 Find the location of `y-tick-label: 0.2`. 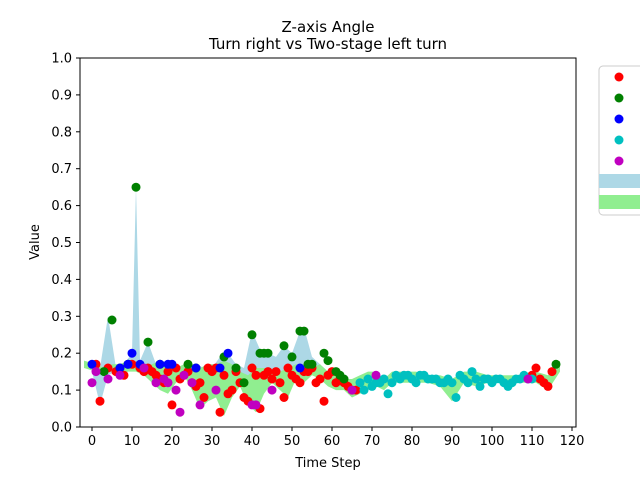

y-tick-label: 0.2 is located at coordinates (61, 354).